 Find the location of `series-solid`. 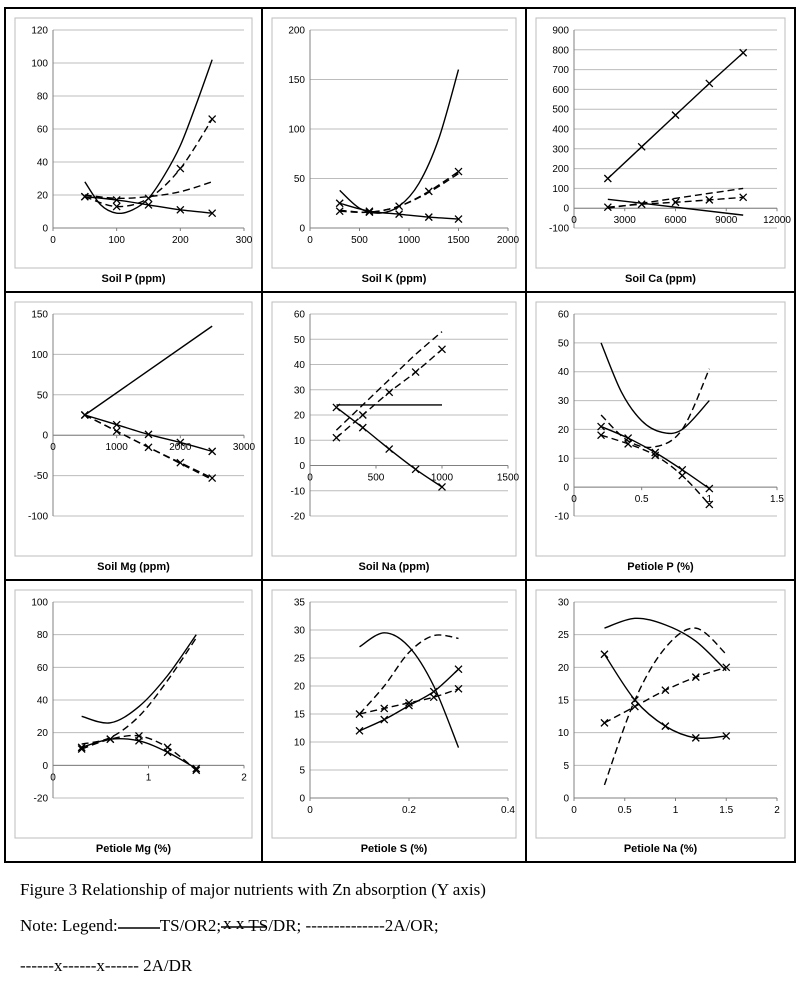

series-solid is located at coordinates (148, 137).